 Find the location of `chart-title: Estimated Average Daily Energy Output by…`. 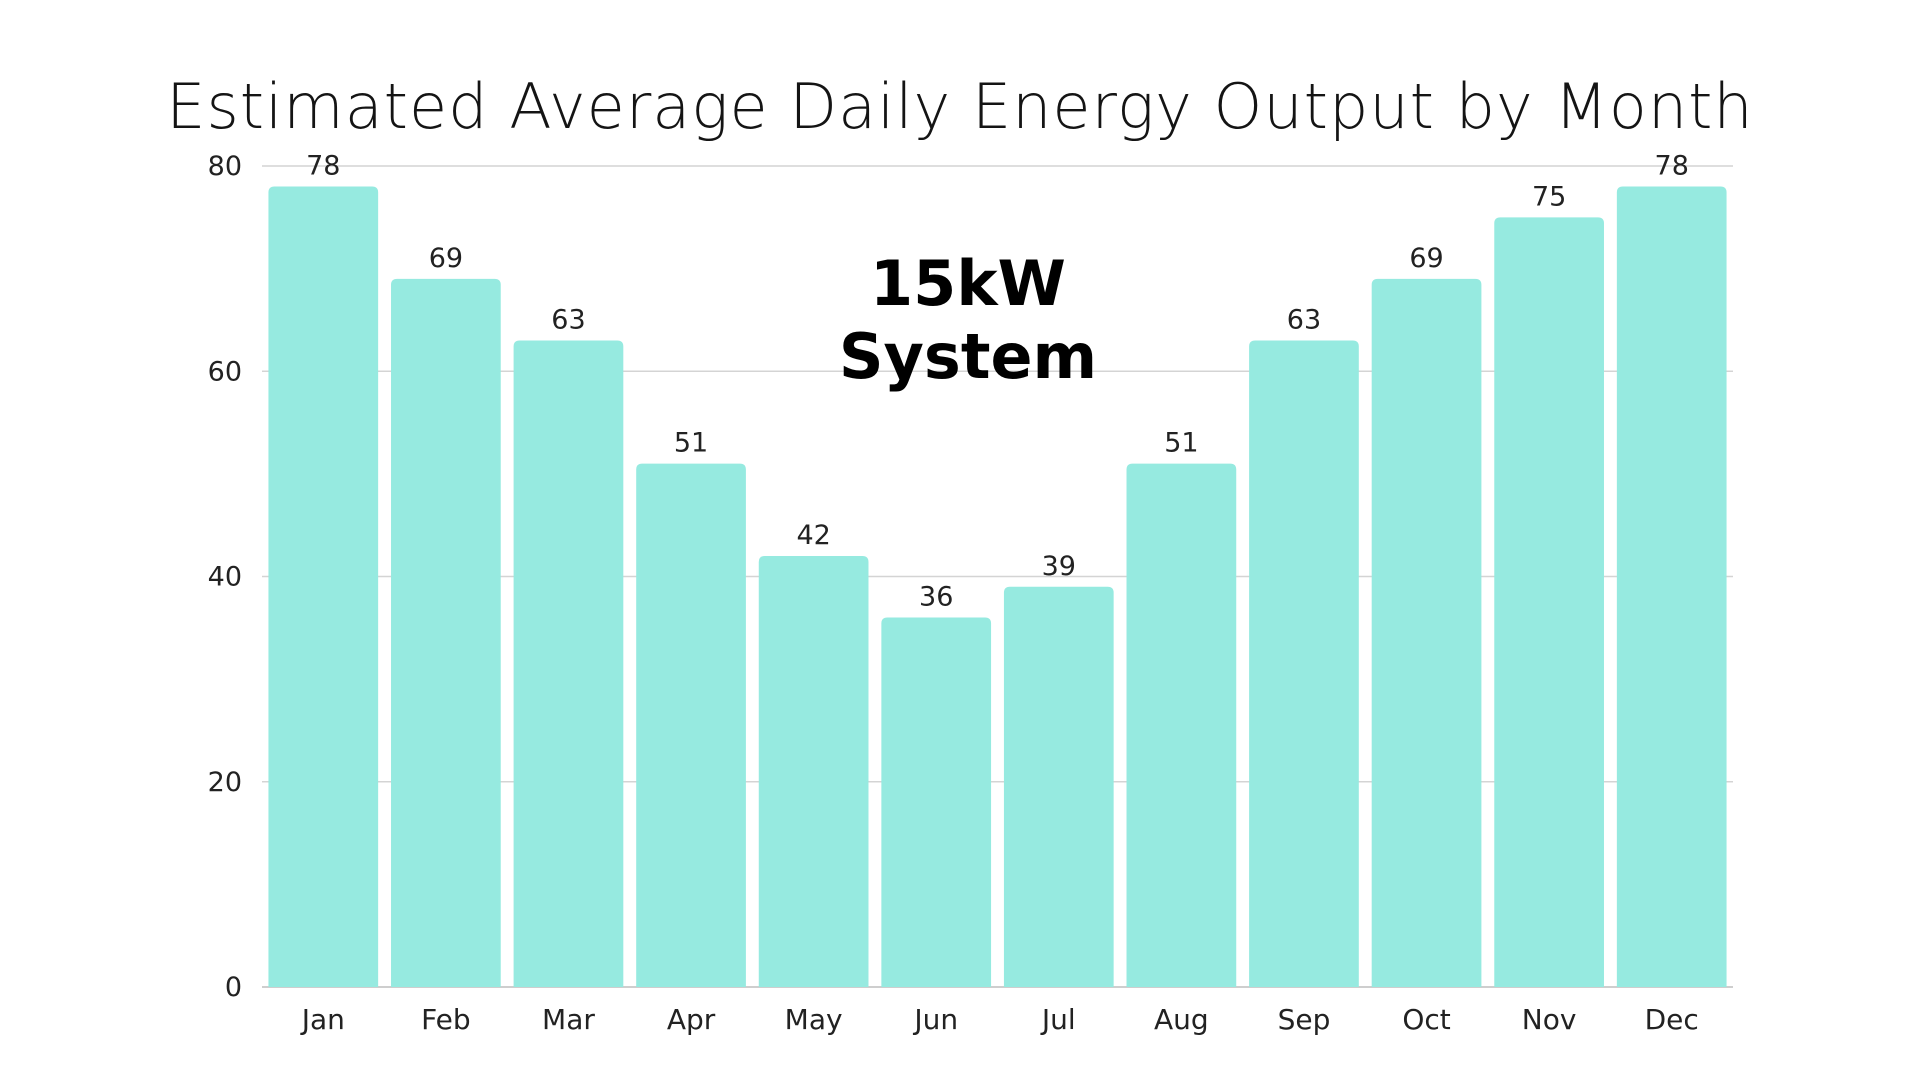

chart-title: Estimated Average Daily Energy Output by… is located at coordinates (960, 106).